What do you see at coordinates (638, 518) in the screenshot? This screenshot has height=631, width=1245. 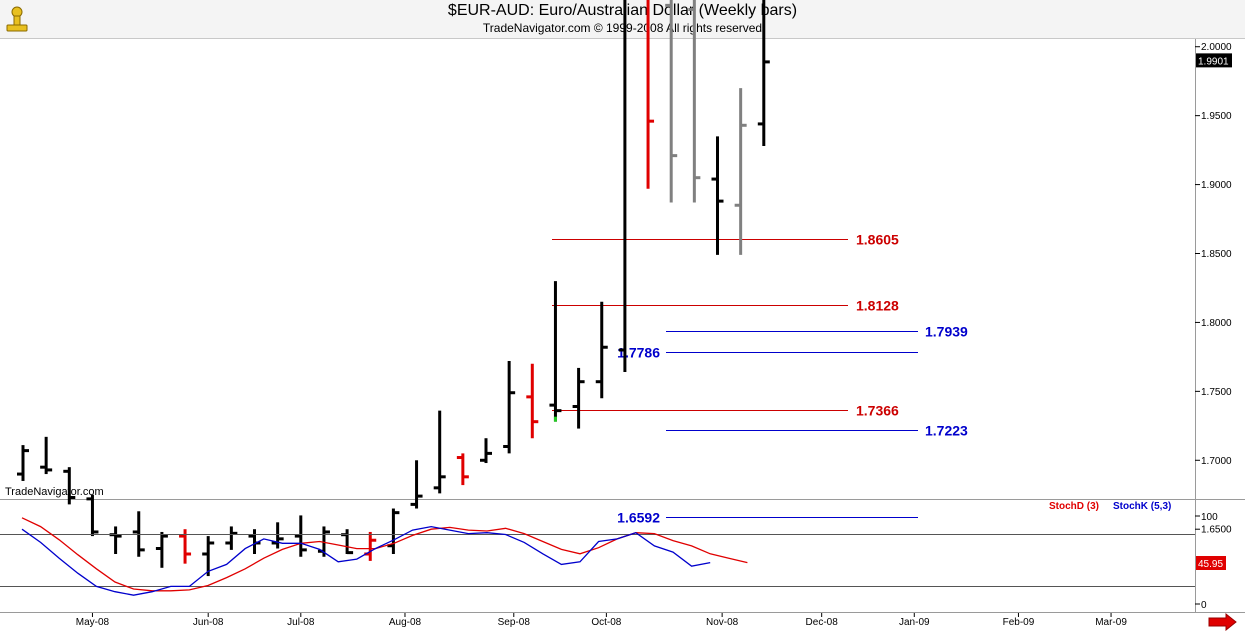 I see `fib-level-label: 1.6592` at bounding box center [638, 518].